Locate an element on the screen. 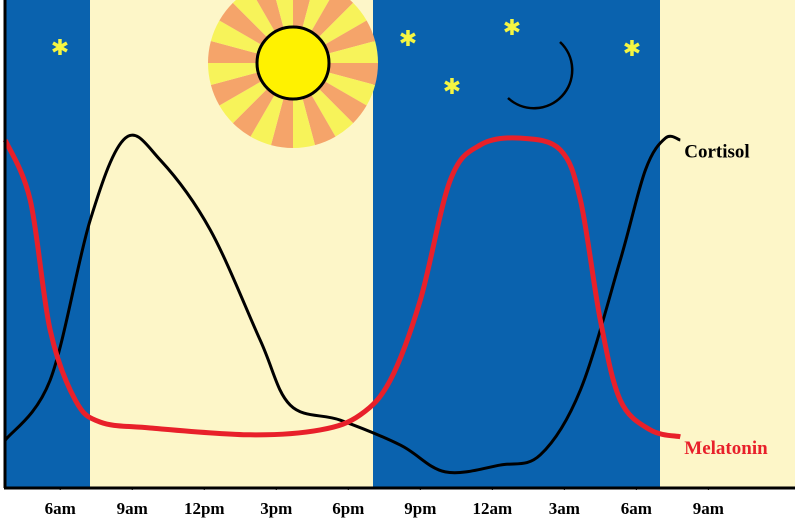  night-band is located at coordinates (47, 244).